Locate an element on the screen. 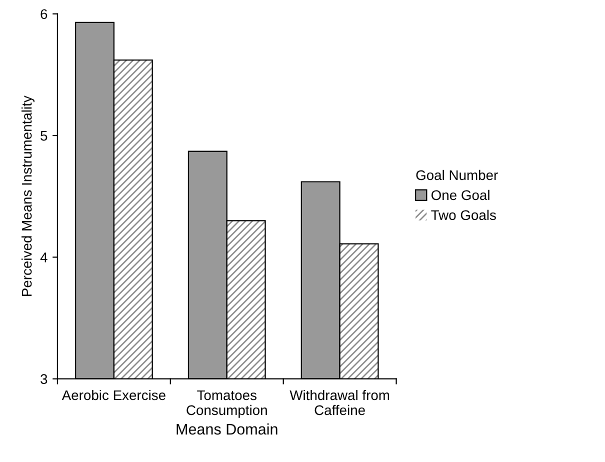  y-axis-title: Perceived Means Instrumentality is located at coordinates (28, 196).